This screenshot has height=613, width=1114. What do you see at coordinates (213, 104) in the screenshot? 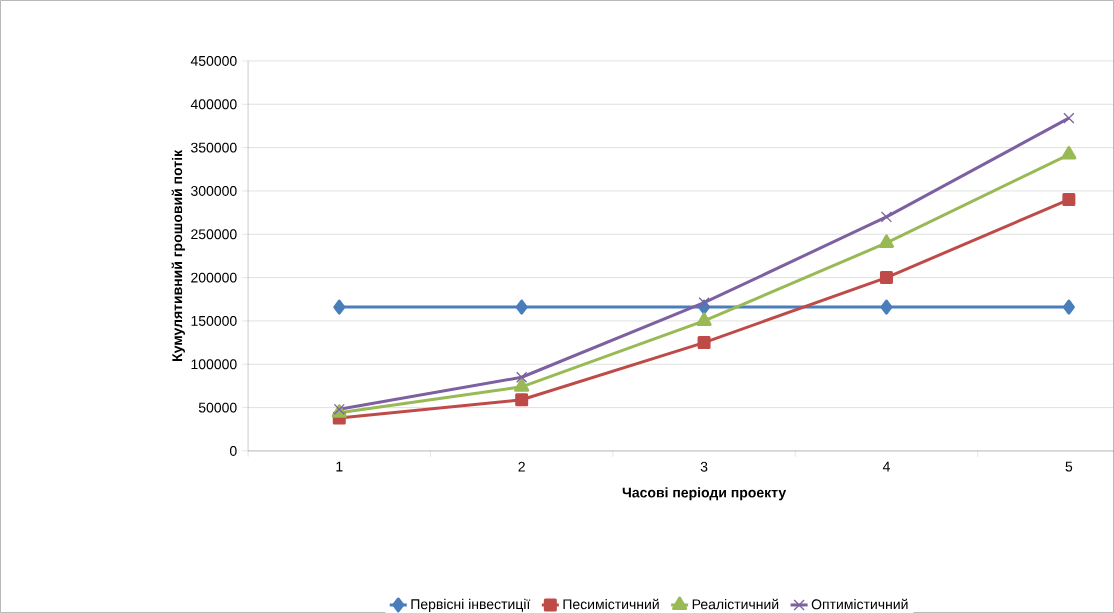
I see `y-tick-label: 400000` at bounding box center [213, 104].